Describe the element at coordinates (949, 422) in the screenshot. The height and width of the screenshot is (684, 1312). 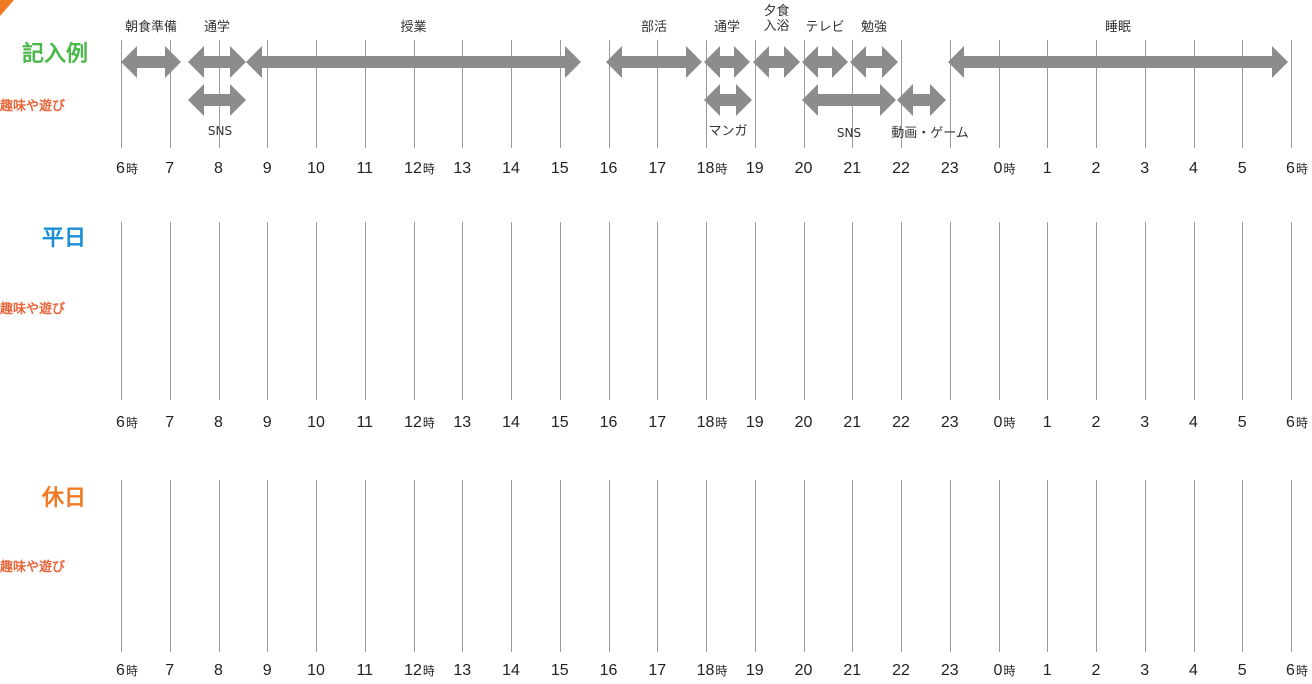
I see `weekday-hour-tick: 23` at that location.